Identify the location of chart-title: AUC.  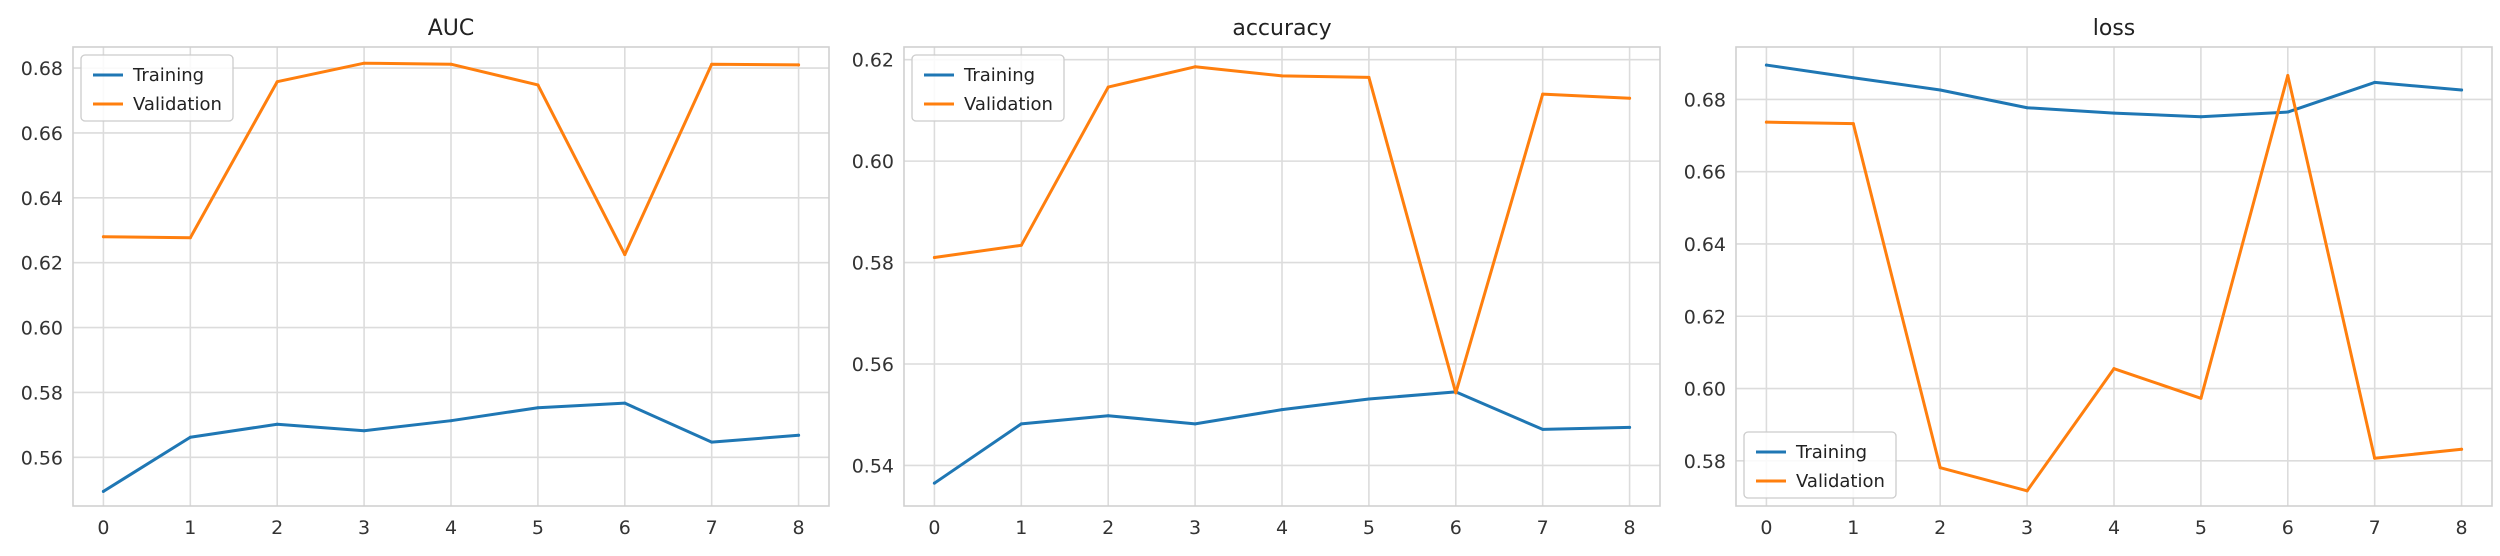
(451, 28).